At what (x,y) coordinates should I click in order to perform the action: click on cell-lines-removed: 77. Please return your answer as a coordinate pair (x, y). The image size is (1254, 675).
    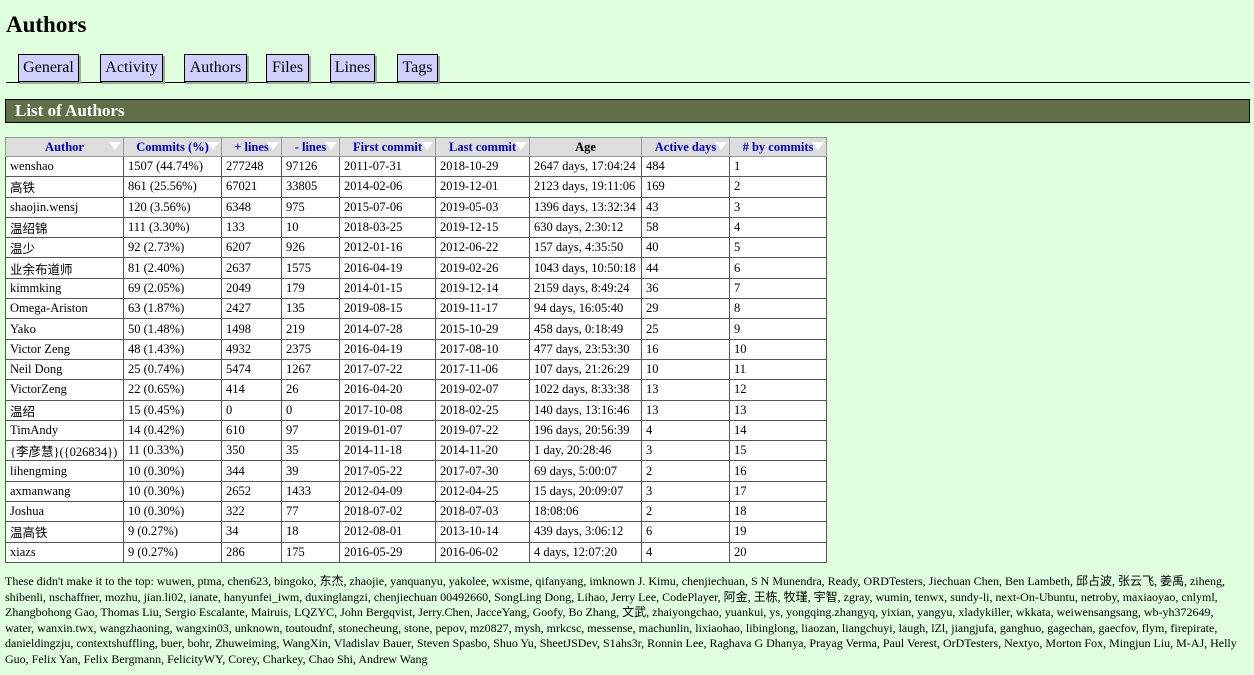
    Looking at the image, I should click on (310, 512).